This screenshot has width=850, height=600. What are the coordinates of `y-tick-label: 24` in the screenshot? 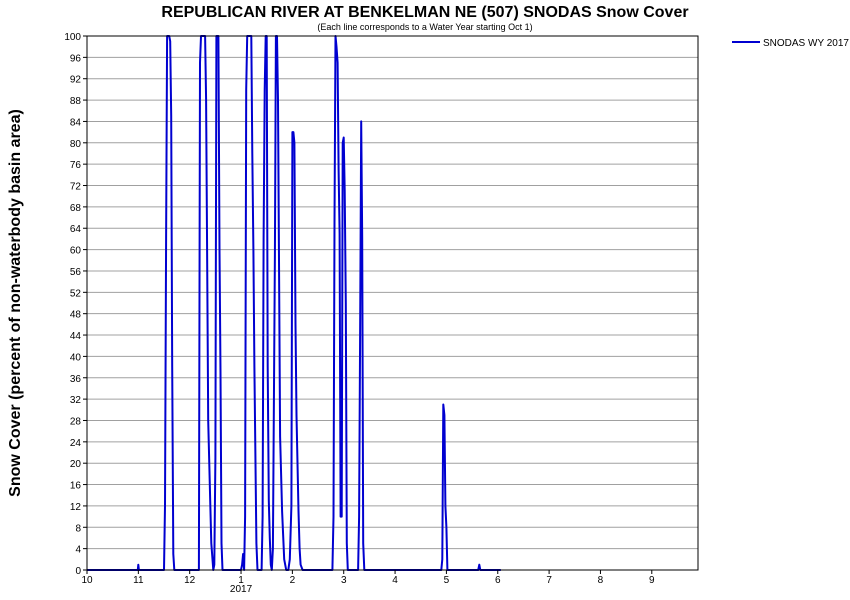 It's located at (76, 443).